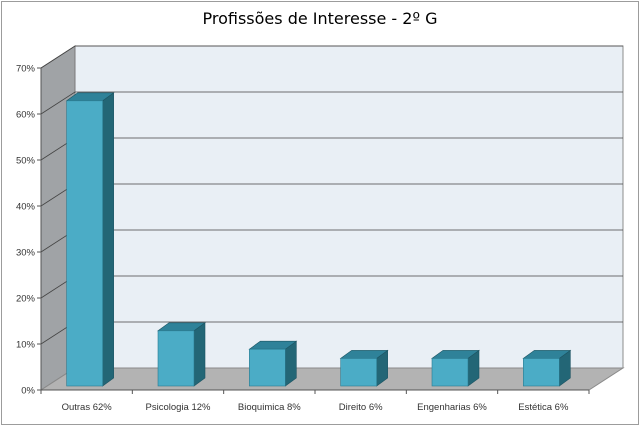 Image resolution: width=640 pixels, height=426 pixels. What do you see at coordinates (26, 115) in the screenshot?
I see `y-tick-label: 60%` at bounding box center [26, 115].